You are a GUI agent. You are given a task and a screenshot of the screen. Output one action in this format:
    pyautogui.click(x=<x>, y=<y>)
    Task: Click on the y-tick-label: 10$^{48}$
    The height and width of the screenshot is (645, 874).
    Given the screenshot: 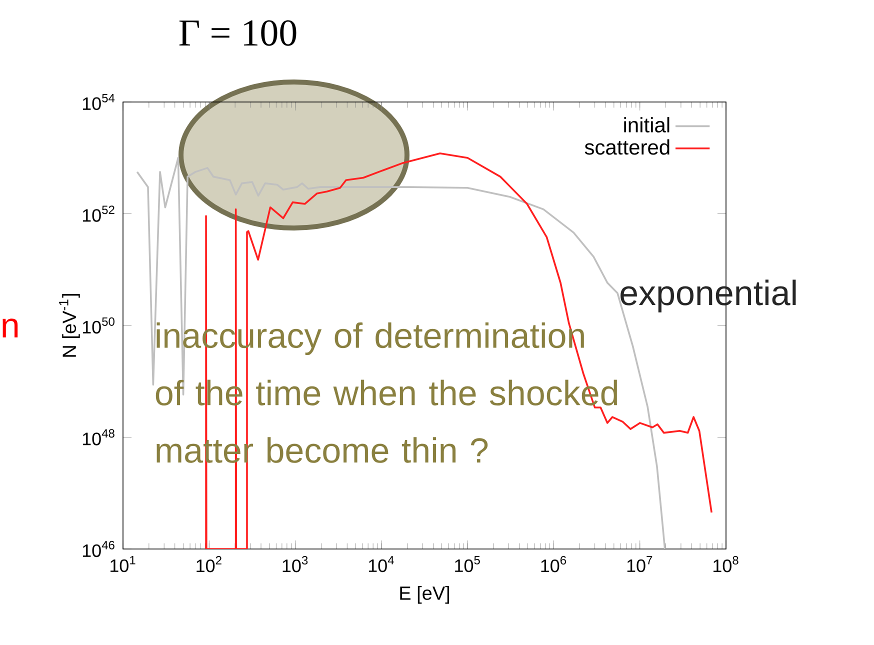 What is the action you would take?
    pyautogui.click(x=98, y=437)
    